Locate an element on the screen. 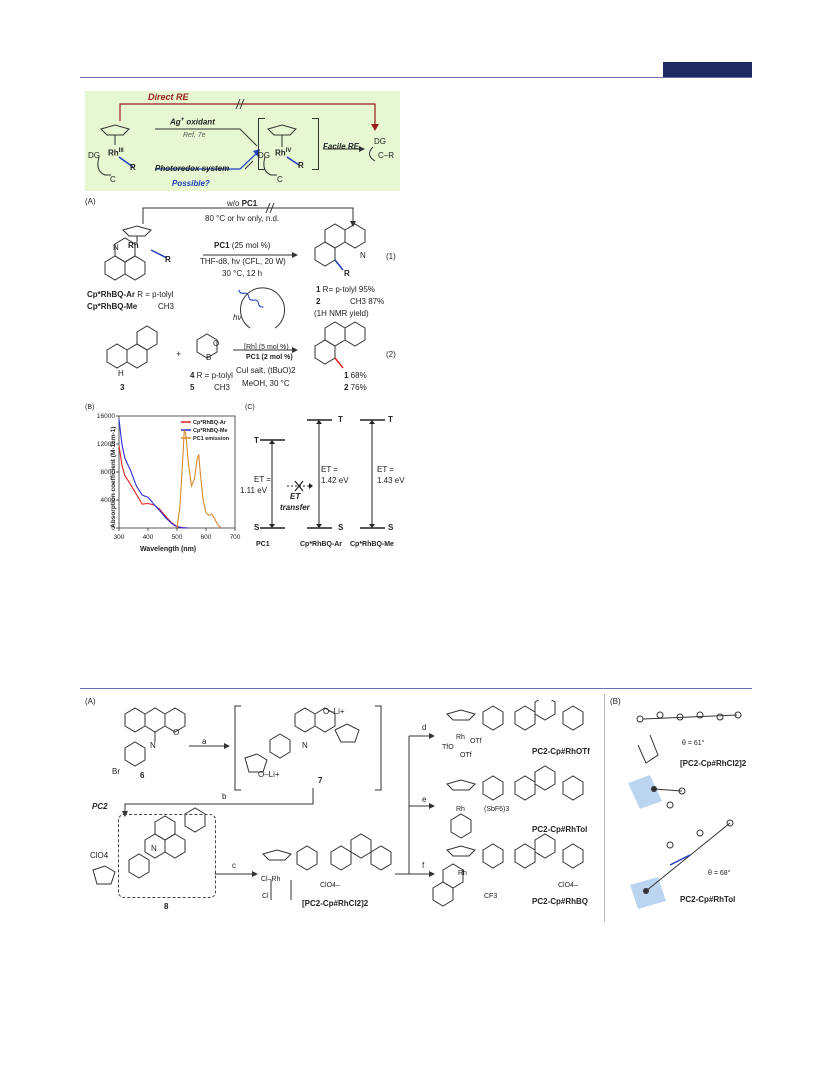 The height and width of the screenshot is (1091, 833). step-d: d is located at coordinates (424, 727).